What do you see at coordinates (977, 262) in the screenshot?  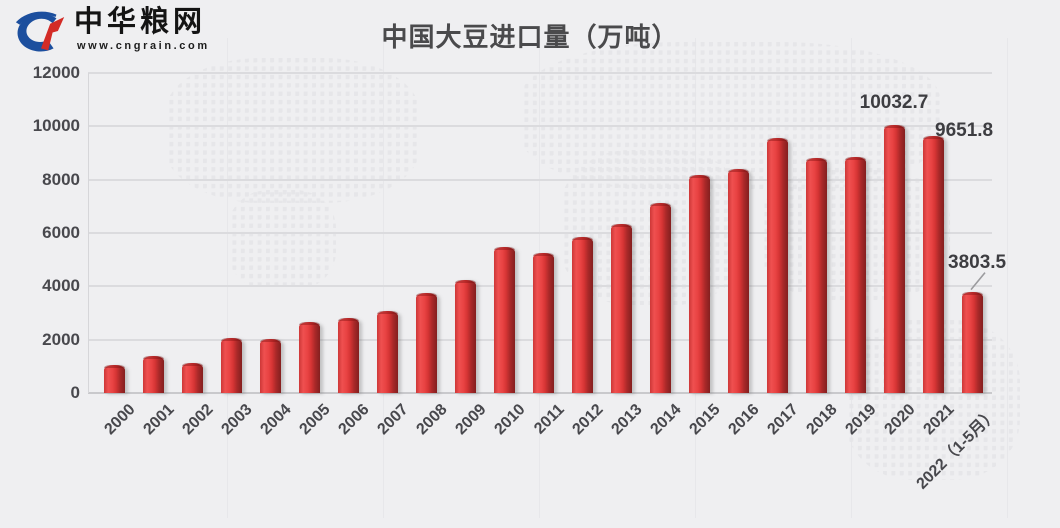 I see `data-label-2022-1-5: 3803.5` at bounding box center [977, 262].